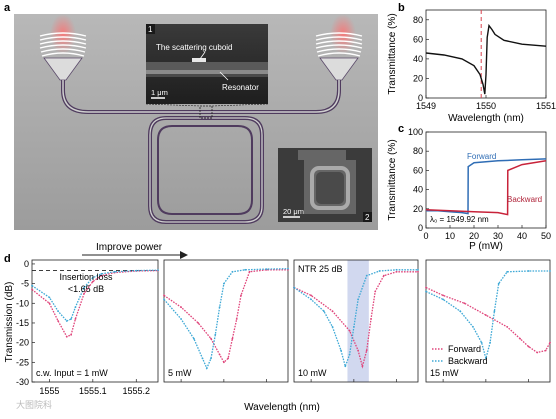  Describe the element at coordinates (522, 236) in the screenshot. I see `c-xtick-label: 40` at that location.